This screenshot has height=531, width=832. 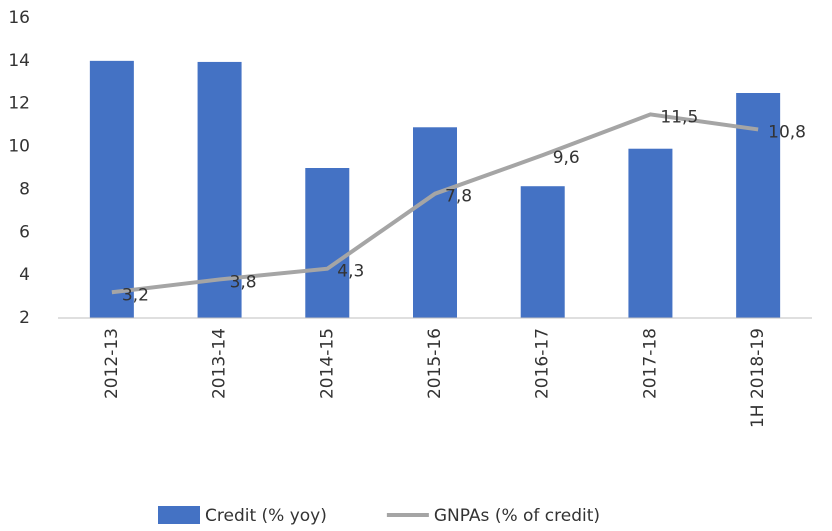 I want to click on x-tick-label: 2017-18, so click(x=650, y=363).